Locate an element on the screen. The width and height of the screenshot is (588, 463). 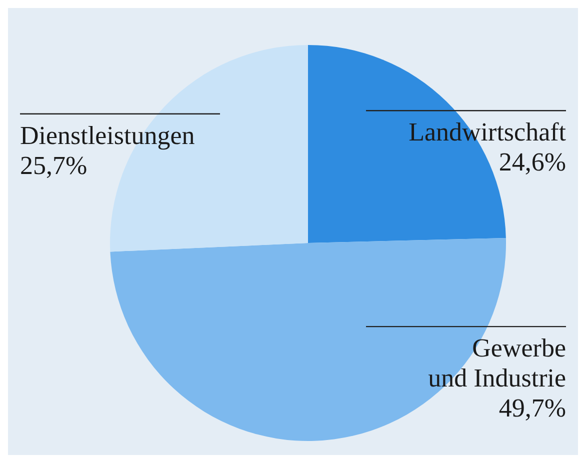
slice-label: Gewerbe und Industrie is located at coordinates (497, 363).